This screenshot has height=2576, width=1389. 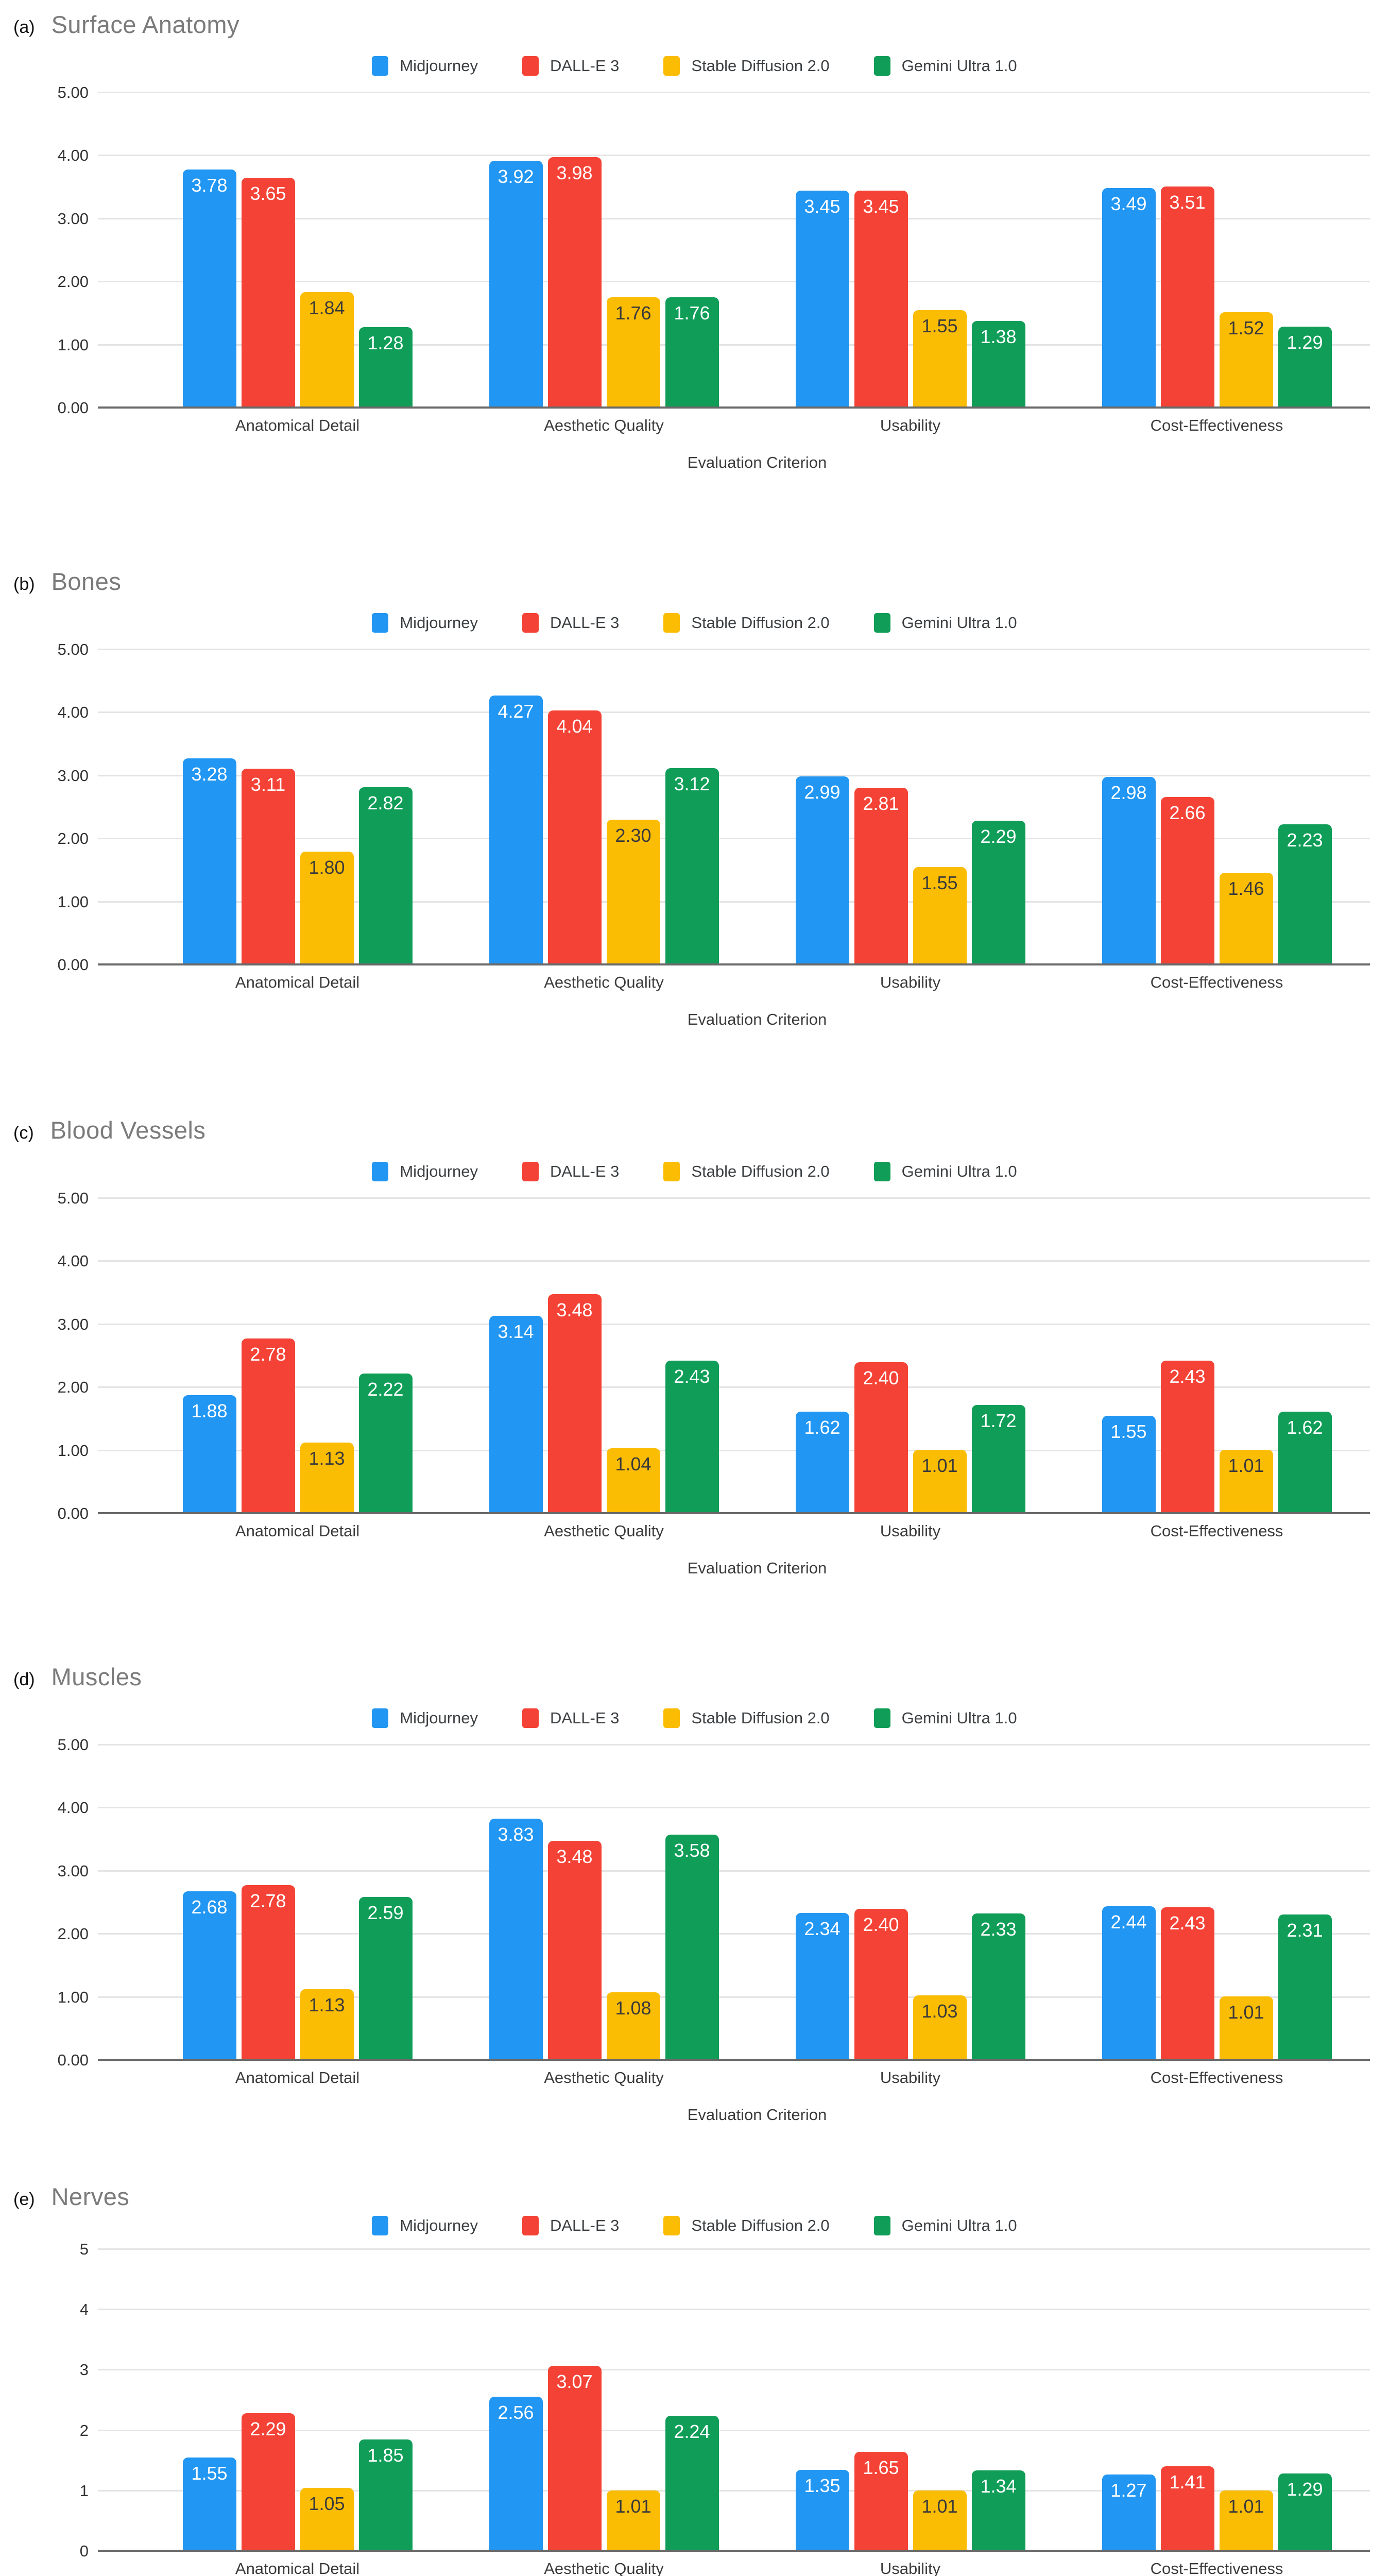 What do you see at coordinates (385, 2495) in the screenshot?
I see `bar-gemini-ultra-1-0: 1.85` at bounding box center [385, 2495].